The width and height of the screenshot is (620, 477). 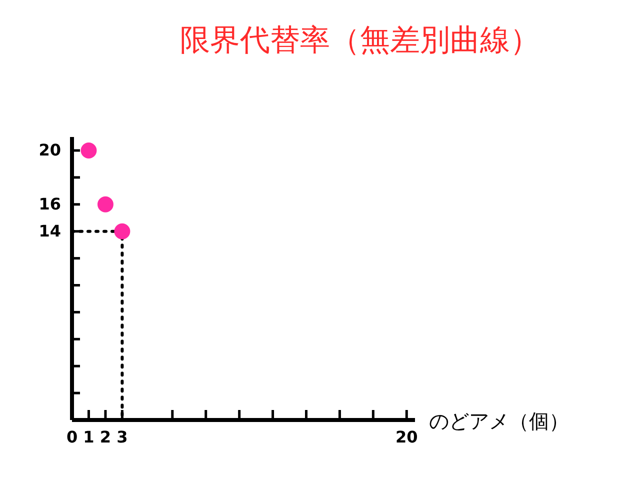 What do you see at coordinates (407, 436) in the screenshot?
I see `x-tick-label: 20` at bounding box center [407, 436].